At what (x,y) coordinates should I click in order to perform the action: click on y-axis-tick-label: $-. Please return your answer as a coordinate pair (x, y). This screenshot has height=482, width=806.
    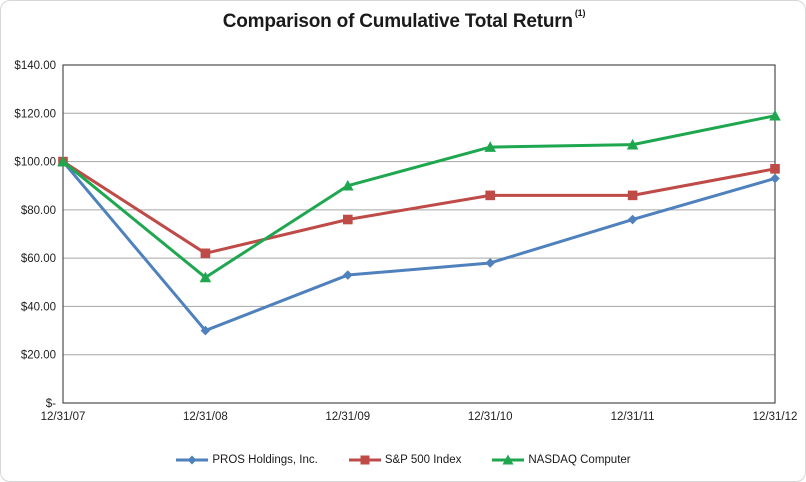
    Looking at the image, I should click on (51, 404).